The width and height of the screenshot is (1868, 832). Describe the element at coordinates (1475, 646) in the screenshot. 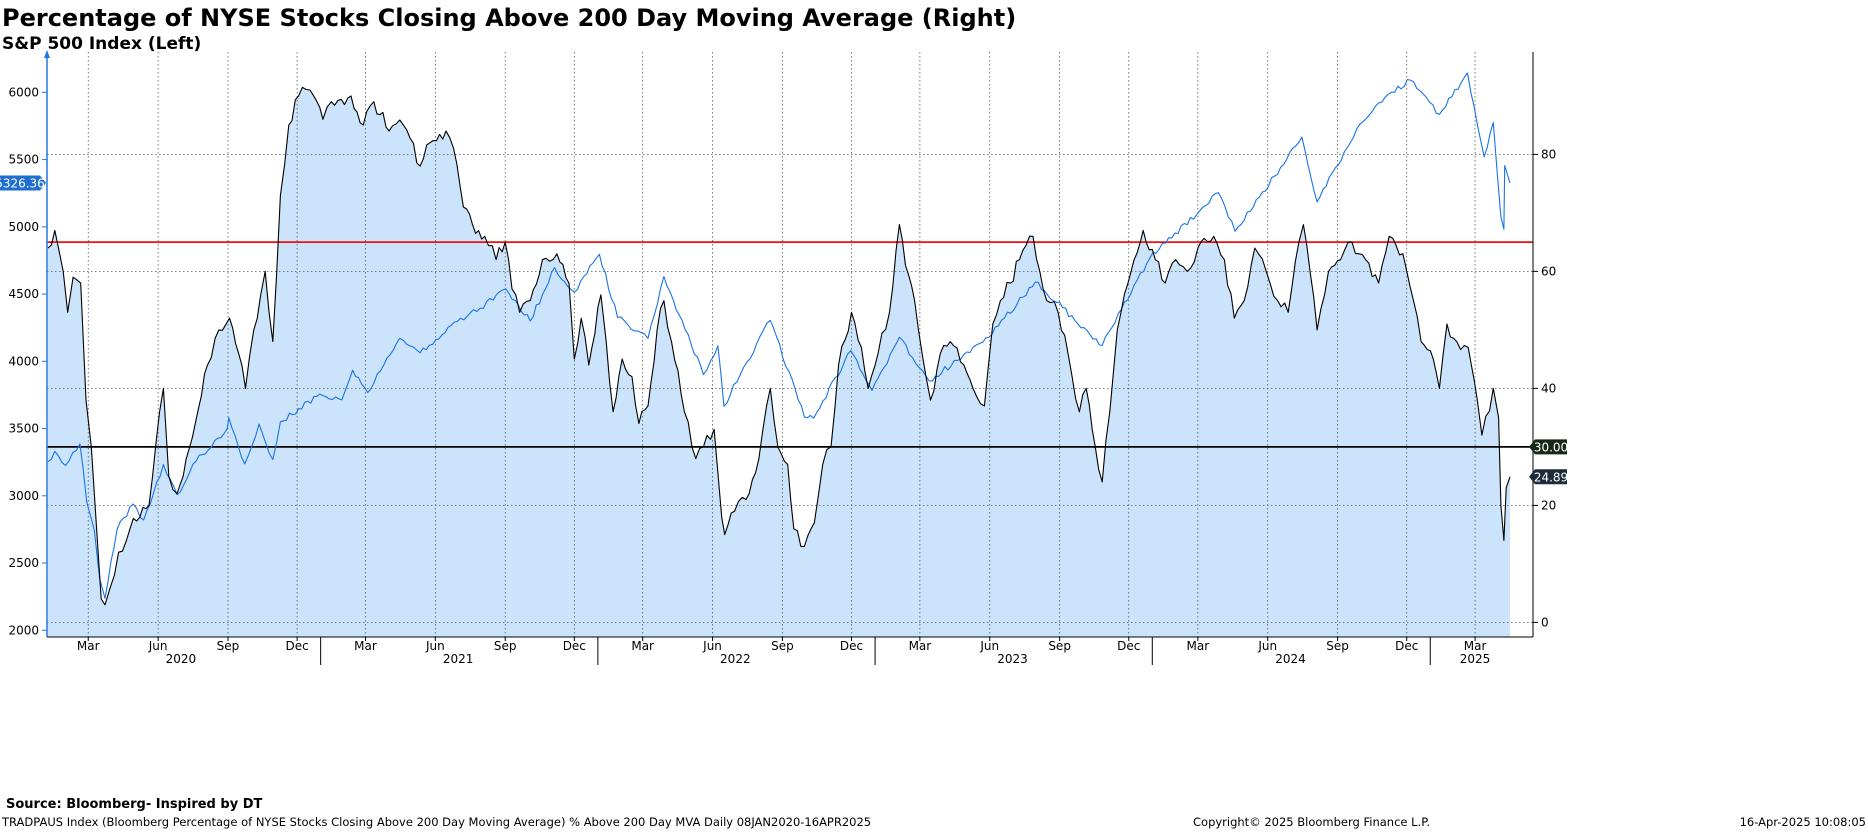

I see `month-label-2025-03: Mar` at that location.